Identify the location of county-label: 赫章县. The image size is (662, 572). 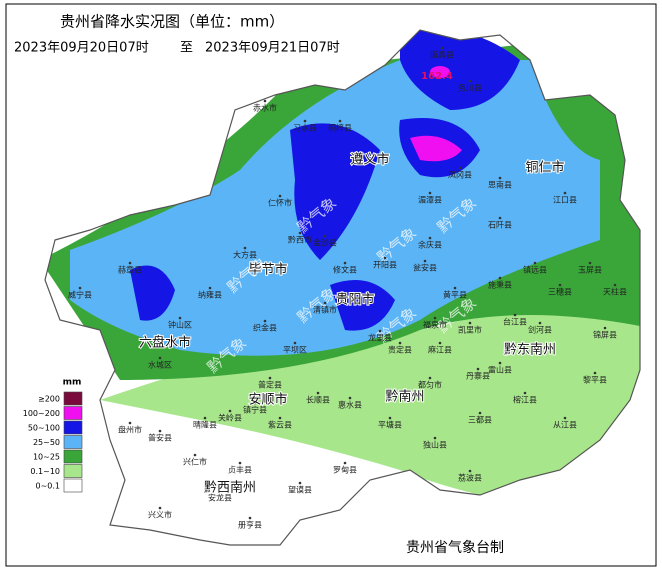
(130, 270).